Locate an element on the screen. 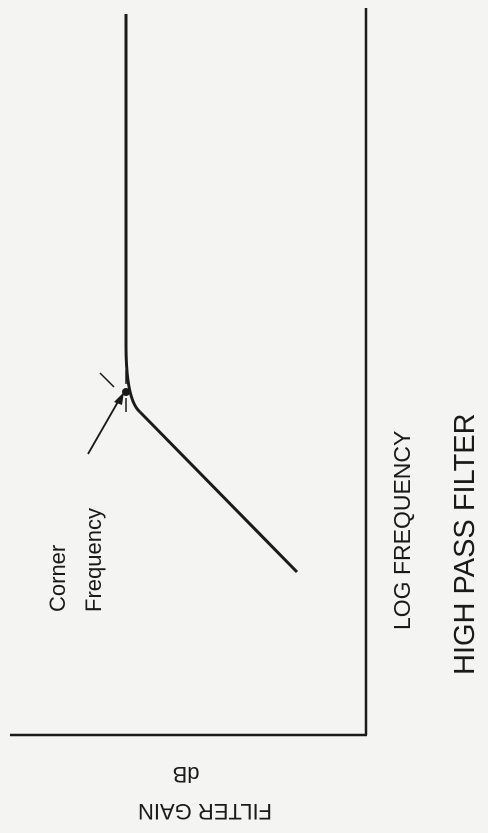  x-axis-label: LOG FREQUENCY is located at coordinates (402, 530).